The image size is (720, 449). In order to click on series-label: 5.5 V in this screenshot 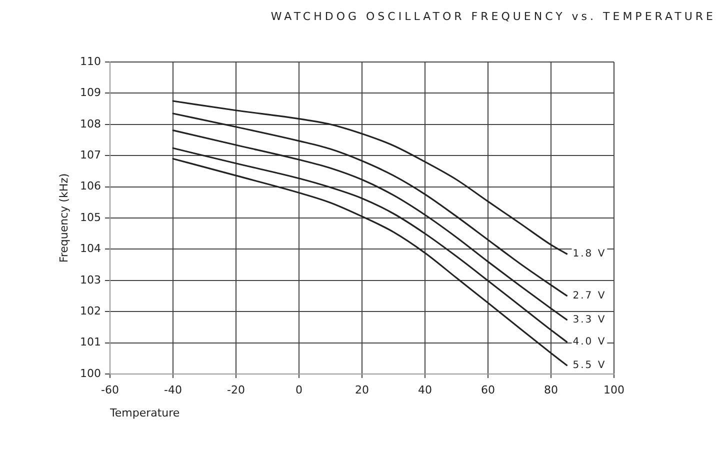, I will do `click(589, 365)`.